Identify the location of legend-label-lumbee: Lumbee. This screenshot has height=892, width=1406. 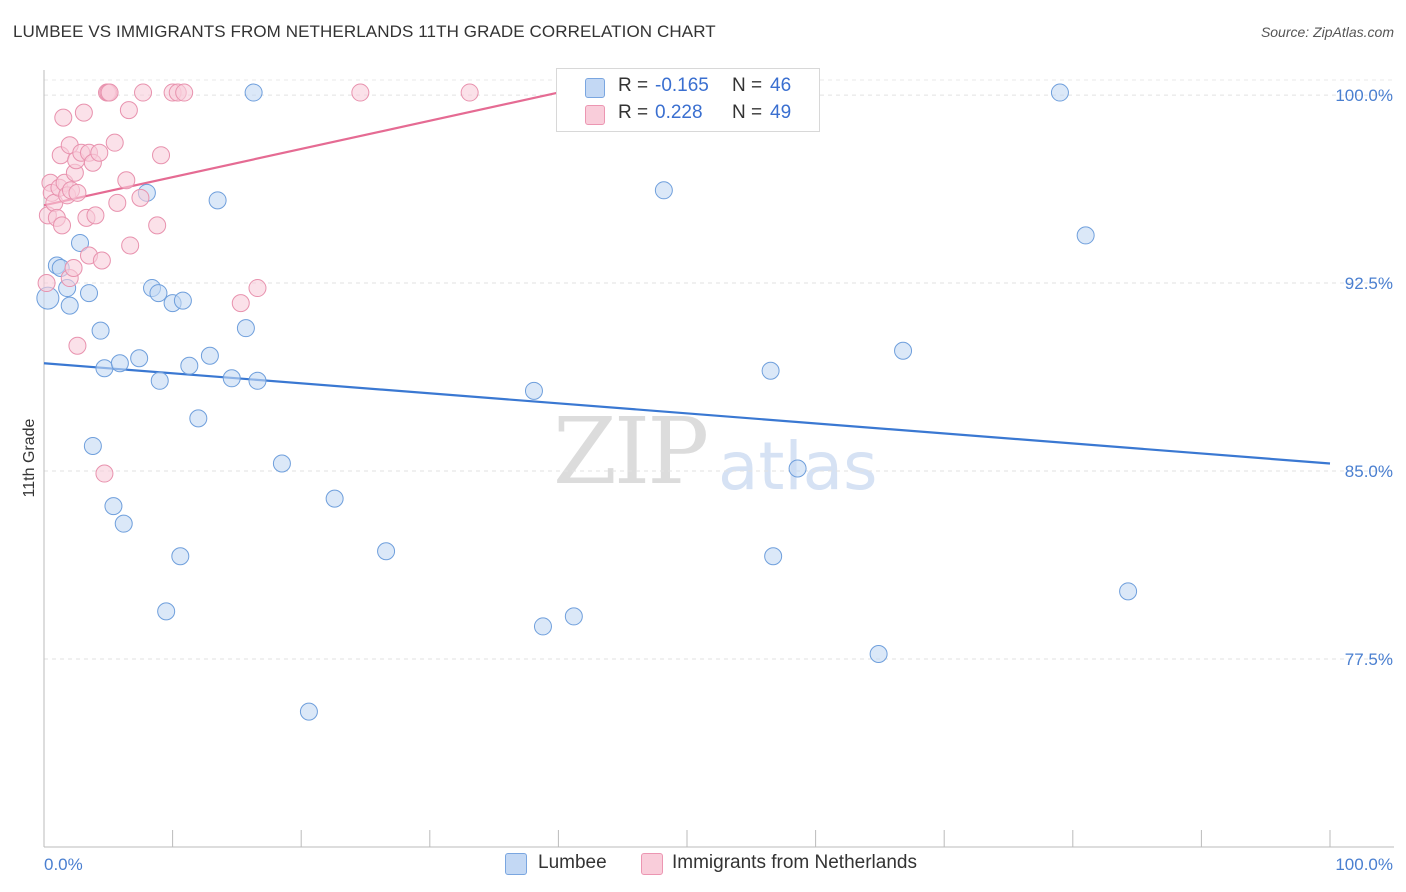
(572, 862).